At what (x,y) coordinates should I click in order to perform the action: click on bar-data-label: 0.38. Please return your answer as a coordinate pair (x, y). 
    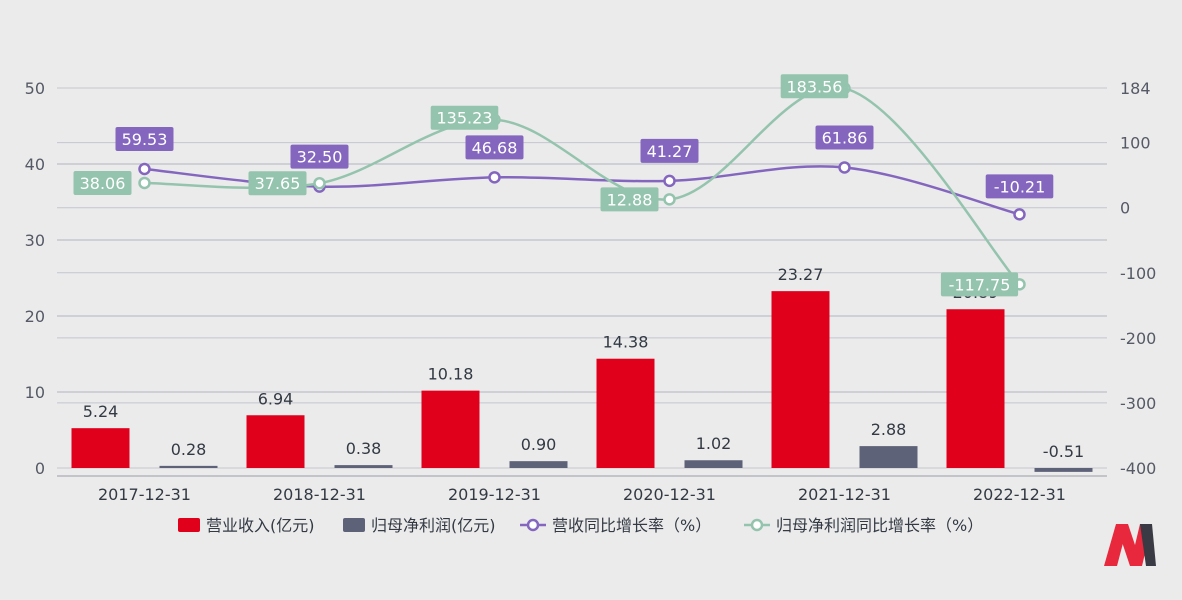
    Looking at the image, I should click on (364, 448).